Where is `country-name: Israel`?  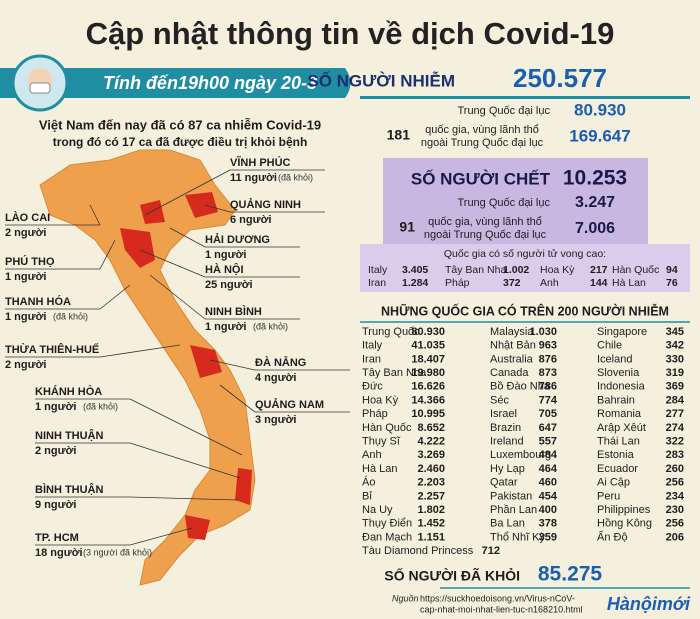 country-name: Israel is located at coordinates (503, 414).